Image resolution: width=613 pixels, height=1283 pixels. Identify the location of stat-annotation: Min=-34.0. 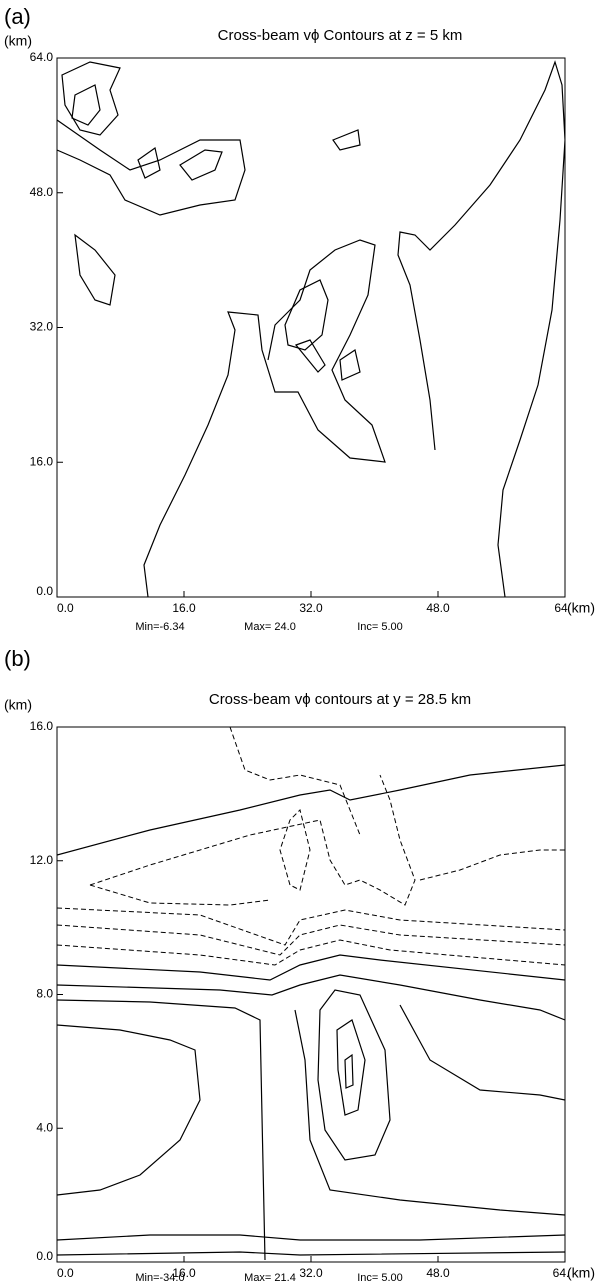
(159, 1277).